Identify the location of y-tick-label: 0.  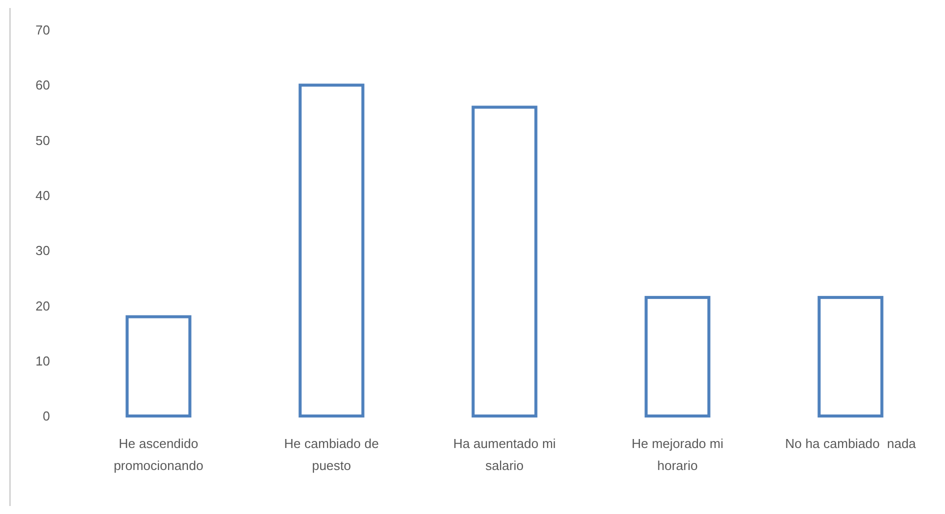
(46, 416).